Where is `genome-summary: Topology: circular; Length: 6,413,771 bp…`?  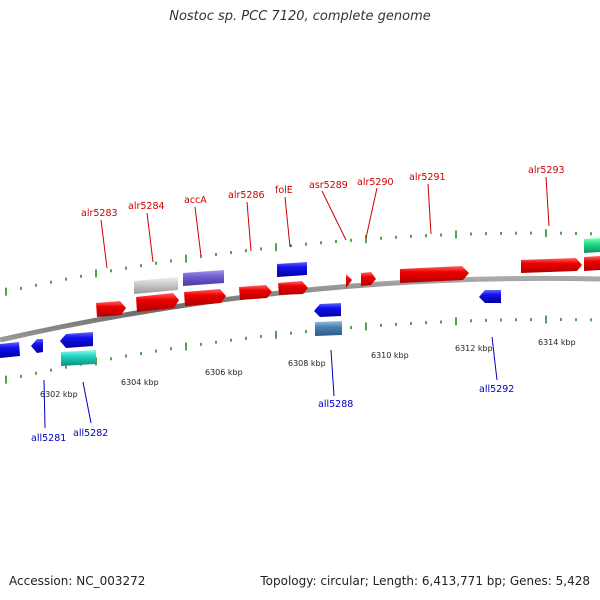 genome-summary: Topology: circular; Length: 6,413,771 bp… is located at coordinates (425, 581).